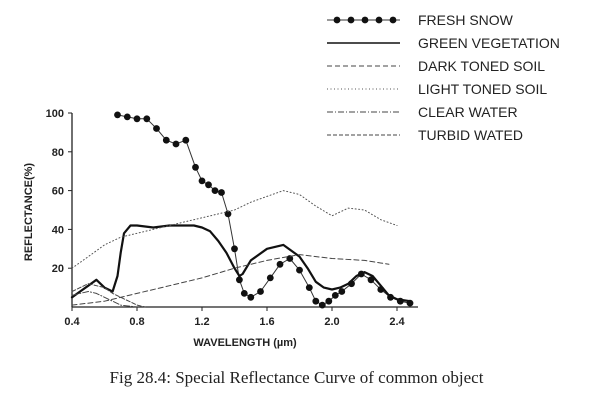 The width and height of the screenshot is (593, 413). I want to click on legend-label-0: FRESH SNOW, so click(466, 20).